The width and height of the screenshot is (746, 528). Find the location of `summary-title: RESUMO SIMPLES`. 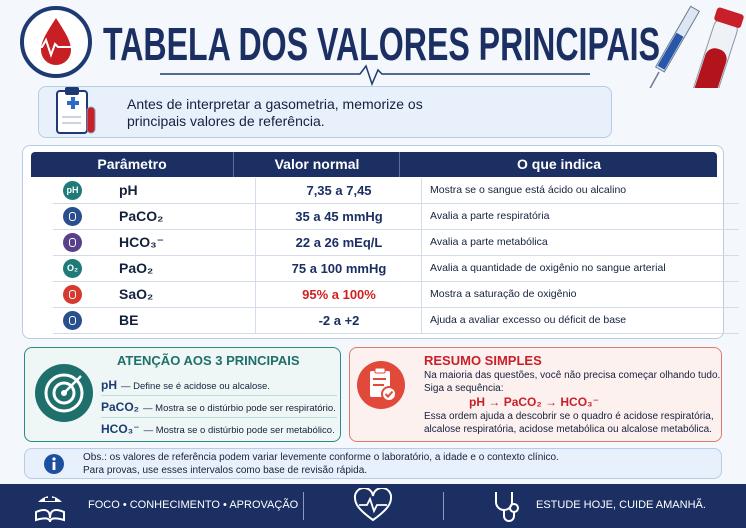

summary-title: RESUMO SIMPLES is located at coordinates (483, 360).